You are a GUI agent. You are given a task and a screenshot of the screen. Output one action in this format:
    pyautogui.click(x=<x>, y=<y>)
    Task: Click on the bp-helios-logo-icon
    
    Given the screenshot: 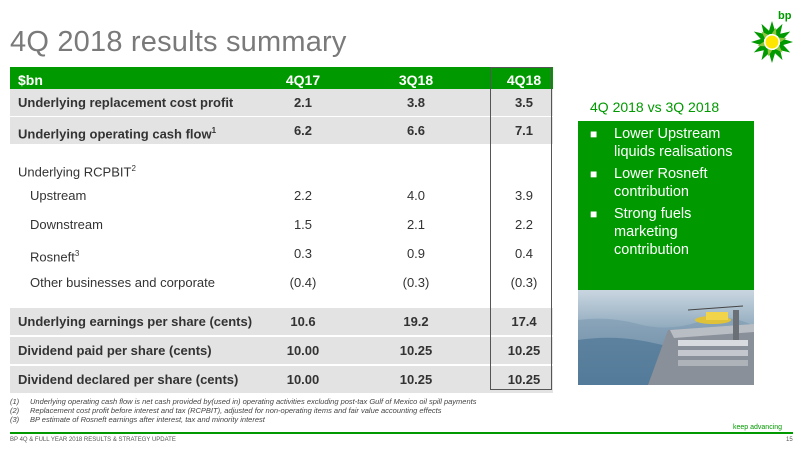 What is the action you would take?
    pyautogui.click(x=772, y=42)
    